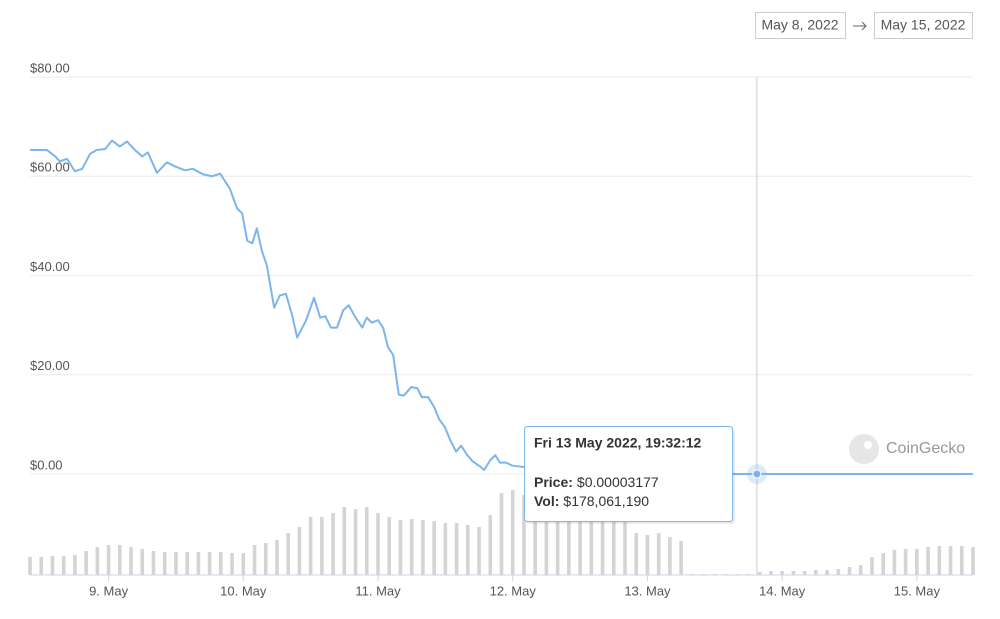  Describe the element at coordinates (618, 443) in the screenshot. I see `tooltip-title: Fri 13 May 2022, 19:32:12` at that location.